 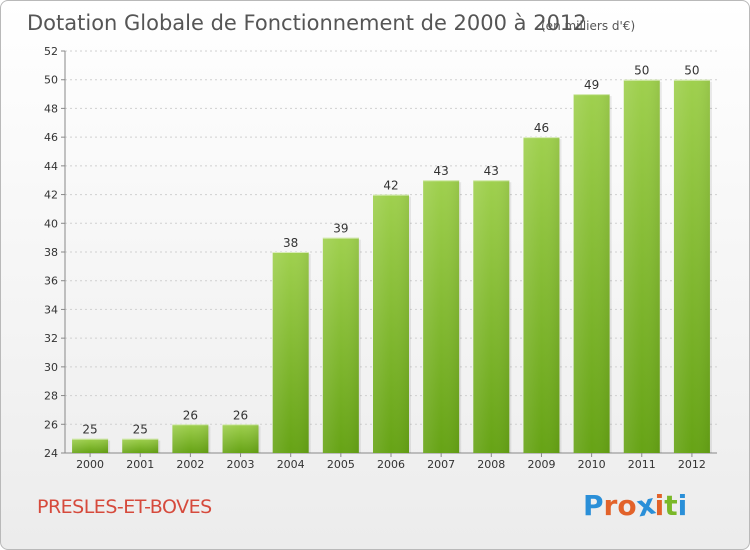 I want to click on place-name: PRESLES-ET-BOVES, so click(x=124, y=507).